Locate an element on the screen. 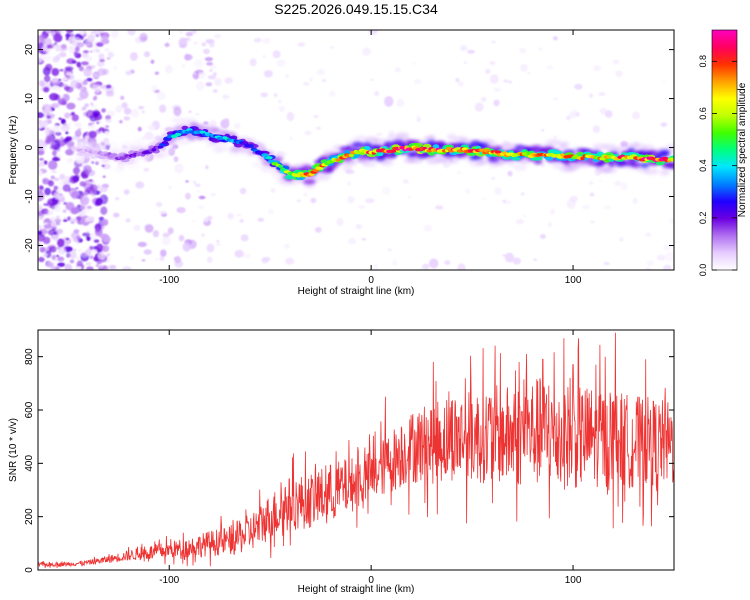 The image size is (750, 600). spectrogram-ridge is located at coordinates (373, 152).